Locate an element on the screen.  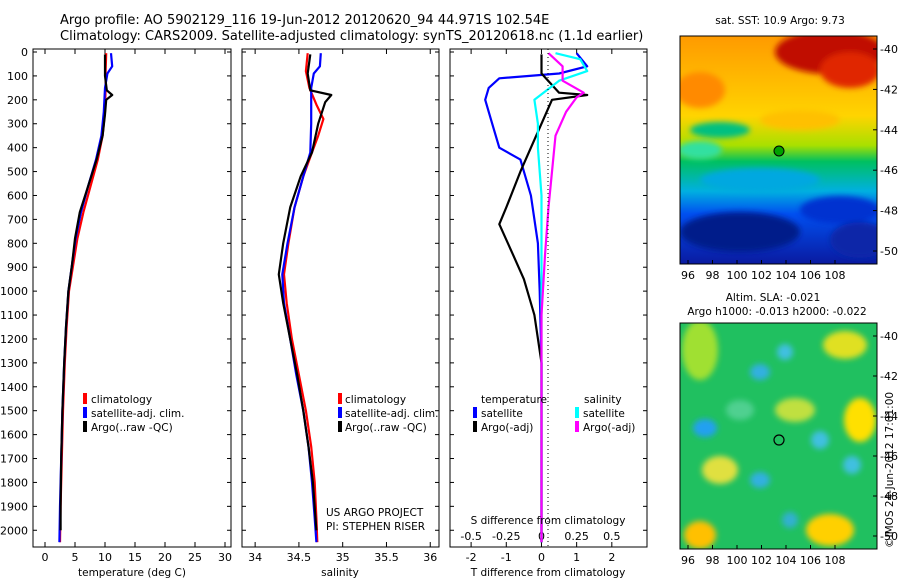
lat-tick-label: -48 is located at coordinates (889, 496).